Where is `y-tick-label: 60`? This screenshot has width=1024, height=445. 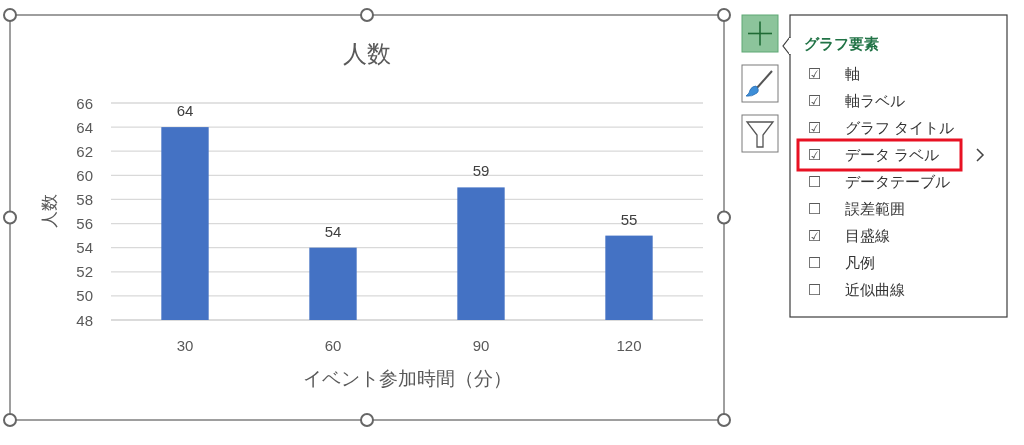 y-tick-label: 60 is located at coordinates (84, 175).